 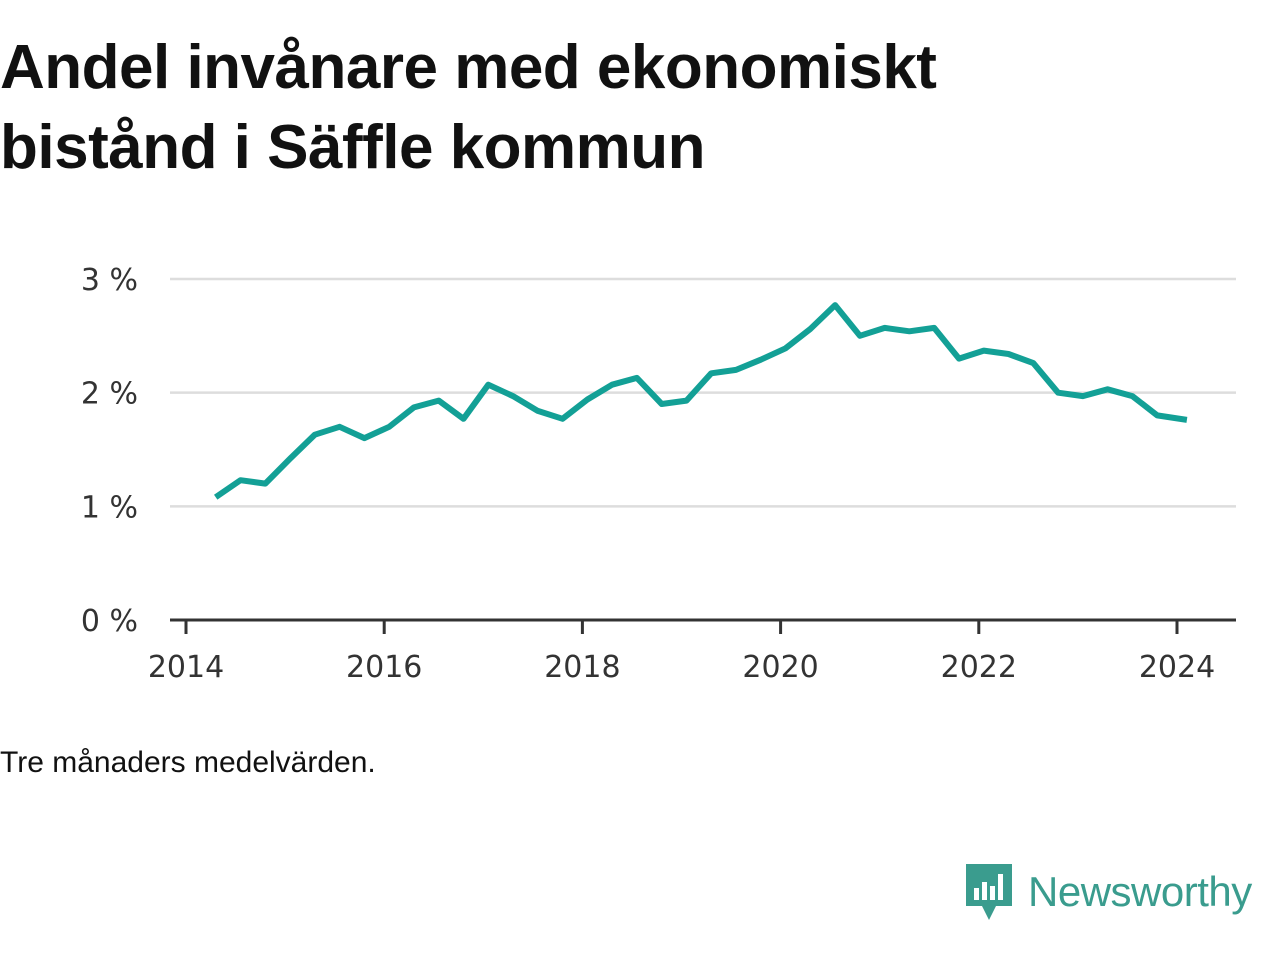 I want to click on x-tick-label: 2024, so click(x=1177, y=667).